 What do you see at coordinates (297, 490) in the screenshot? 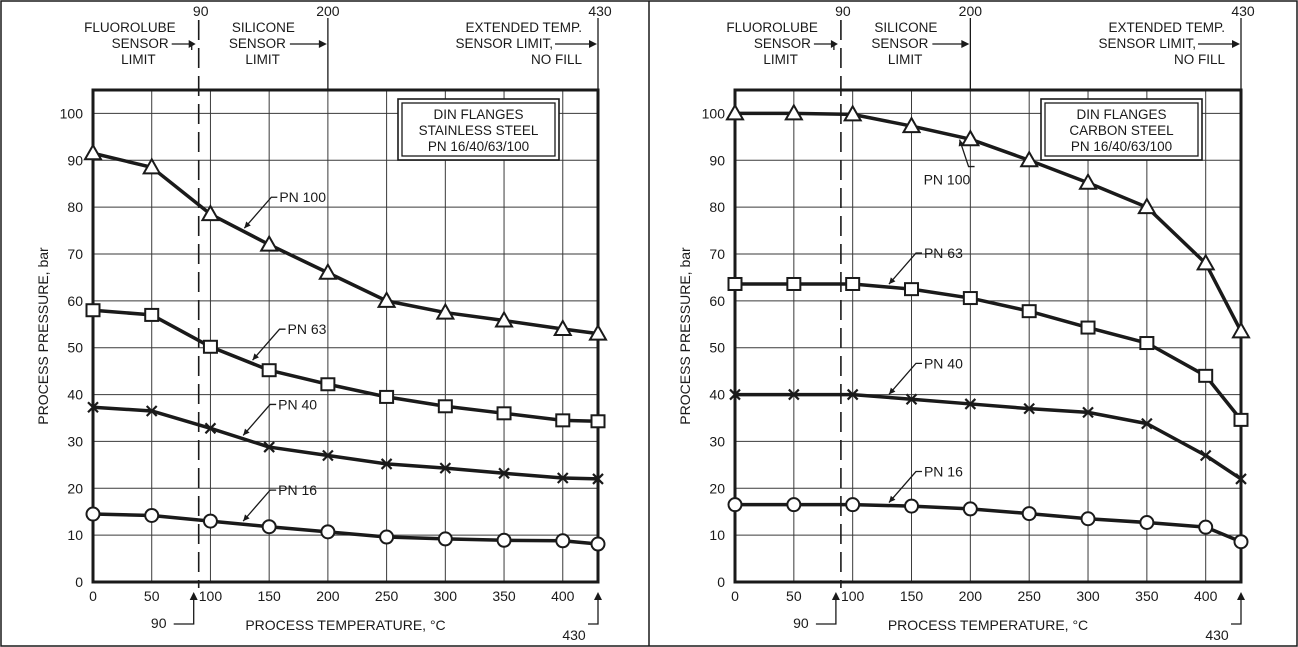
I see `series-label: PN 16` at bounding box center [297, 490].